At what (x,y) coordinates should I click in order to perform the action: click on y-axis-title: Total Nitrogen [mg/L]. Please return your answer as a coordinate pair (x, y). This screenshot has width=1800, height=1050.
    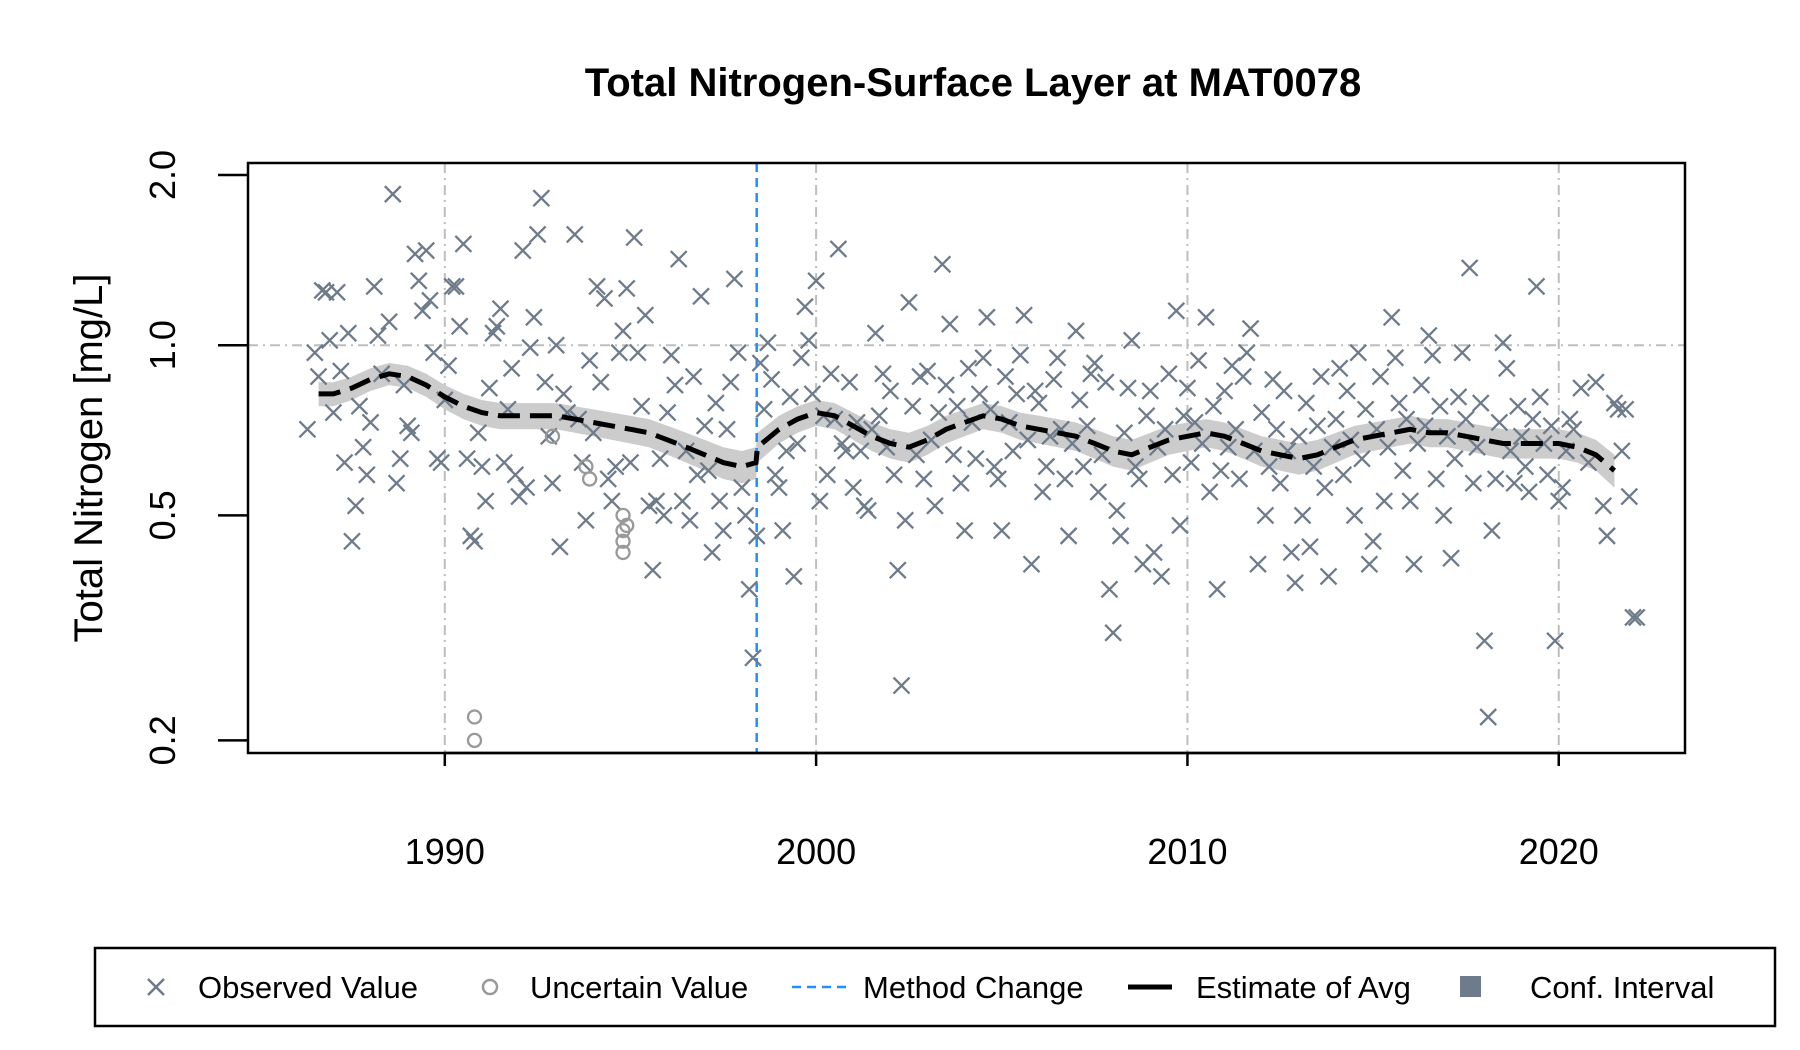
    Looking at the image, I should click on (89, 457).